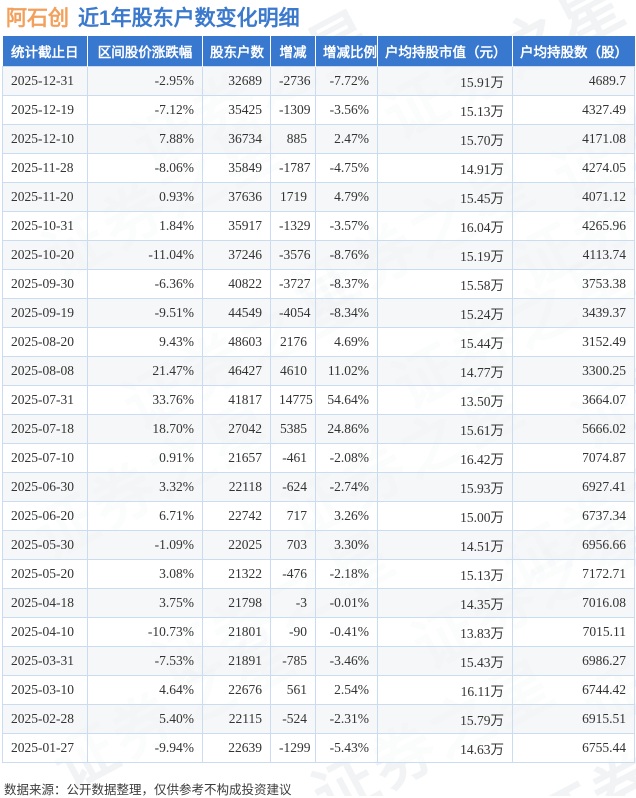 This screenshot has width=636, height=798. Describe the element at coordinates (236, 51) in the screenshot. I see `column-header-2: 股东户数` at that location.